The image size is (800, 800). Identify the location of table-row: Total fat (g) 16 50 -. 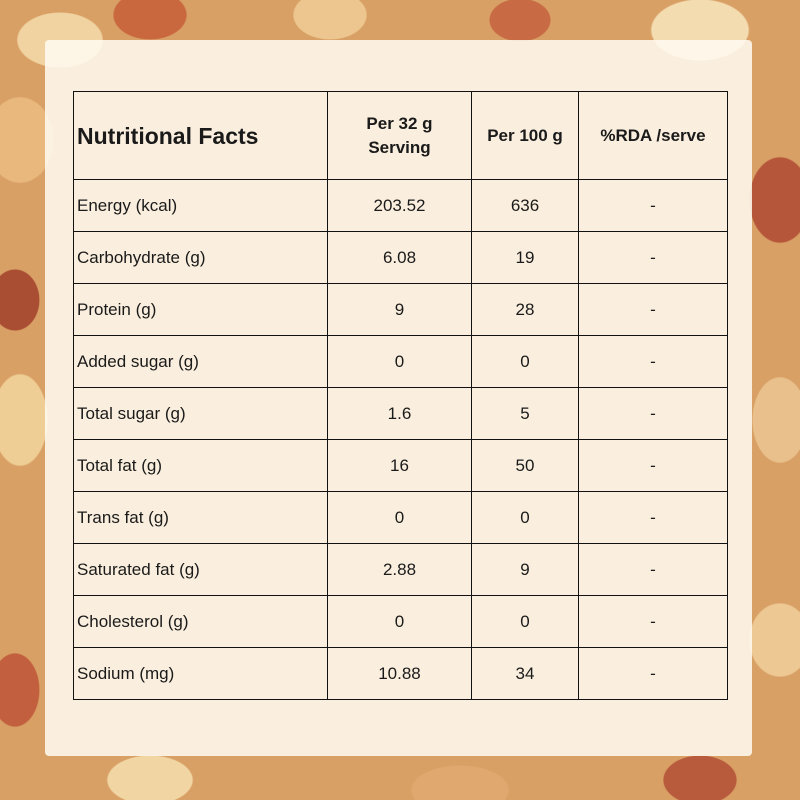
(400, 465).